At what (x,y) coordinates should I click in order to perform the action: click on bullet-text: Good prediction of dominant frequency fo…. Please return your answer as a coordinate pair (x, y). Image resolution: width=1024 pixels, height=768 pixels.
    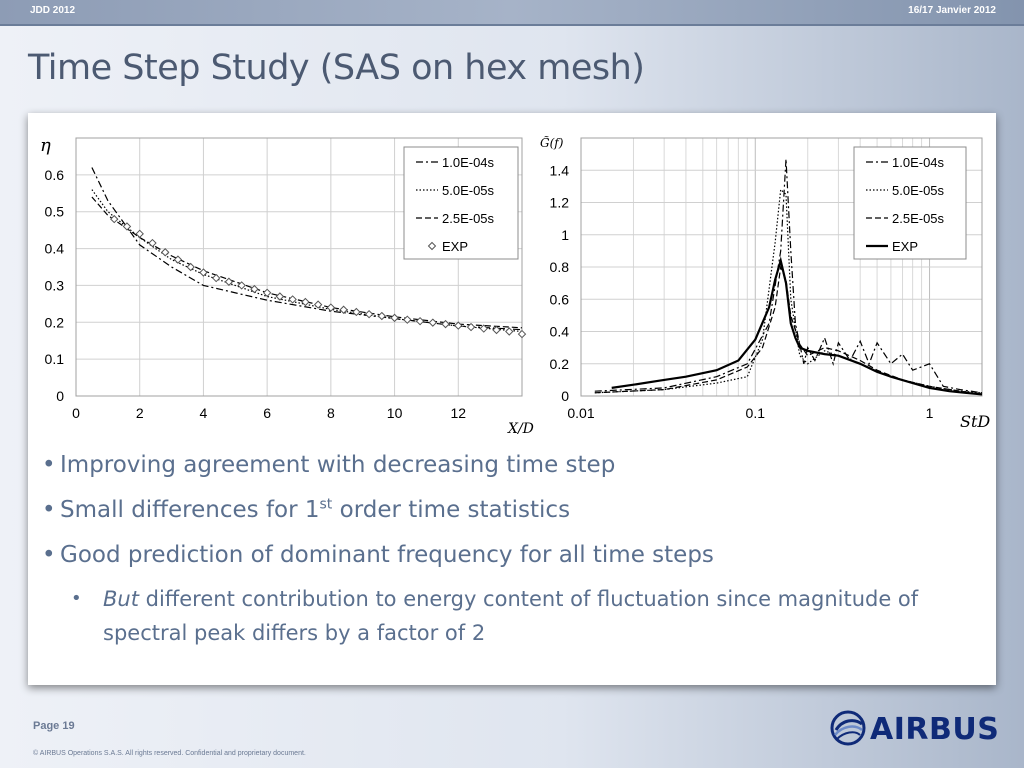
    Looking at the image, I should click on (387, 555).